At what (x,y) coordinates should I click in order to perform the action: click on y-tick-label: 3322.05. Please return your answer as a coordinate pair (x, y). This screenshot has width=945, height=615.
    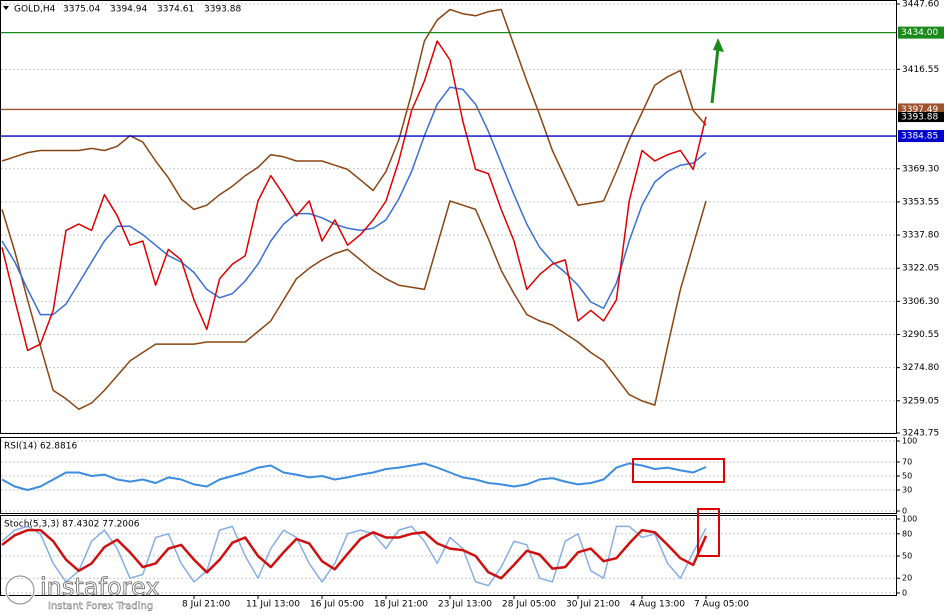
    Looking at the image, I should click on (920, 269).